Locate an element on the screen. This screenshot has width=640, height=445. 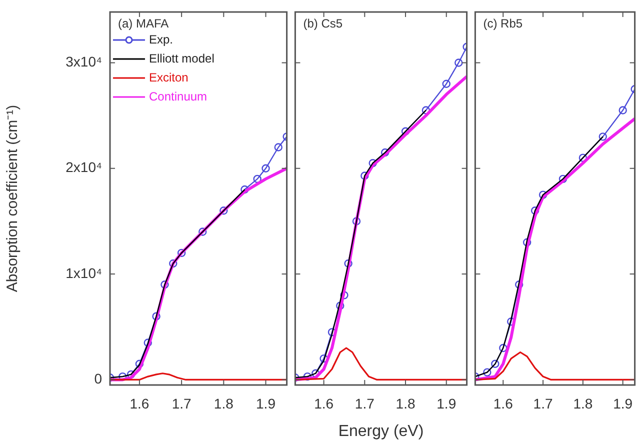
legend-label: Exp. is located at coordinates (161, 39).